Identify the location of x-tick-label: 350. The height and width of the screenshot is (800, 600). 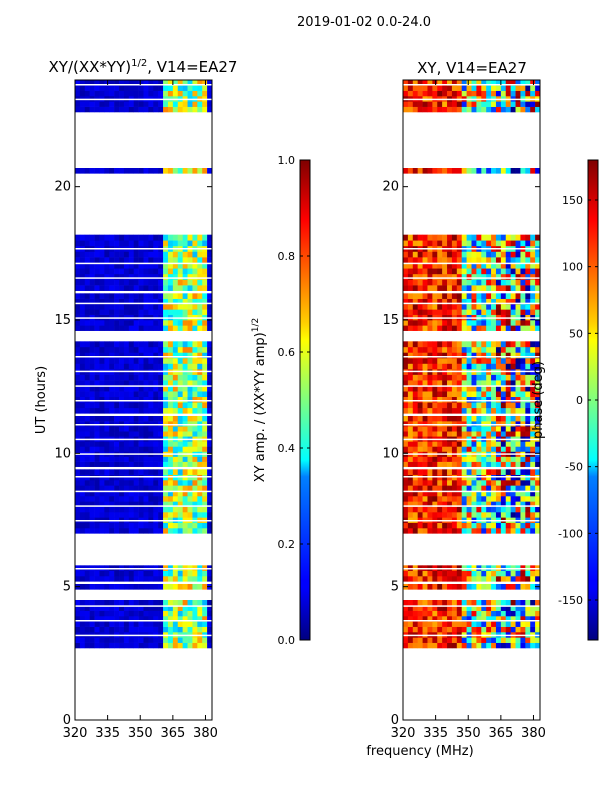
(140, 733).